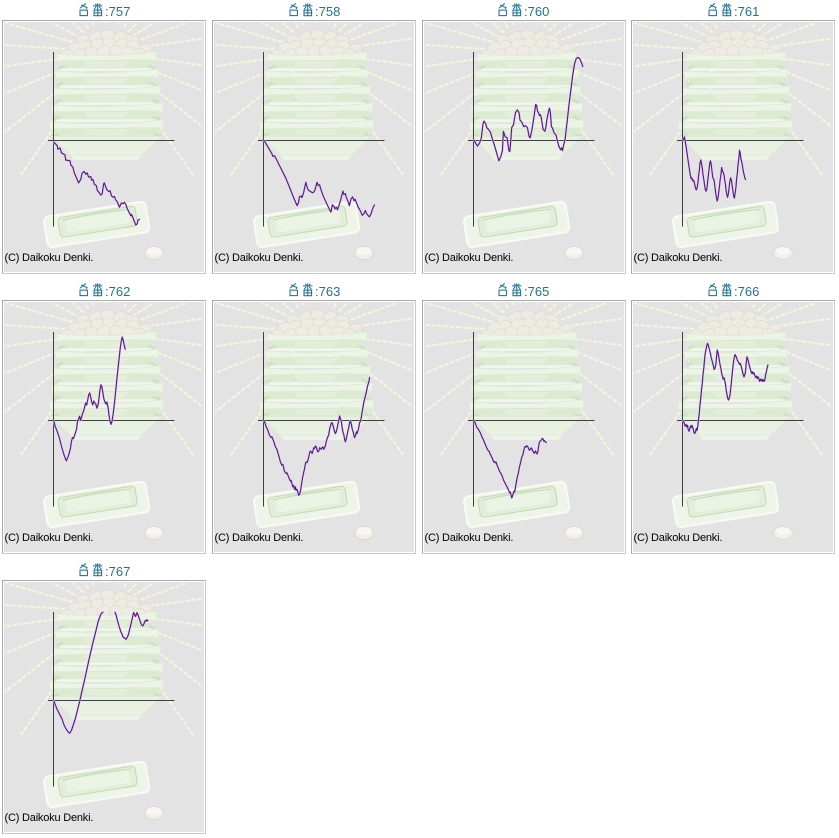 The image size is (839, 838). I want to click on svg-text: :766, so click(746, 291).